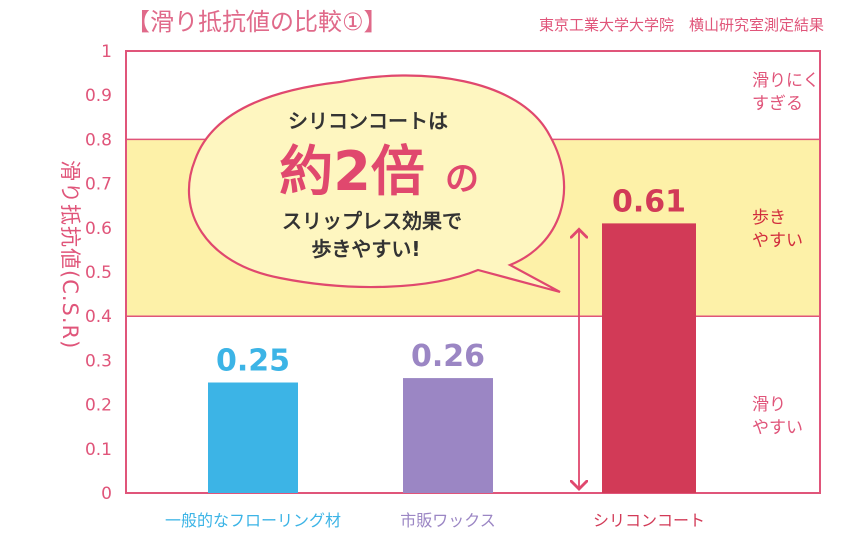 This screenshot has width=864, height=543. I want to click on y-tick-label: 0.7, so click(98, 185).